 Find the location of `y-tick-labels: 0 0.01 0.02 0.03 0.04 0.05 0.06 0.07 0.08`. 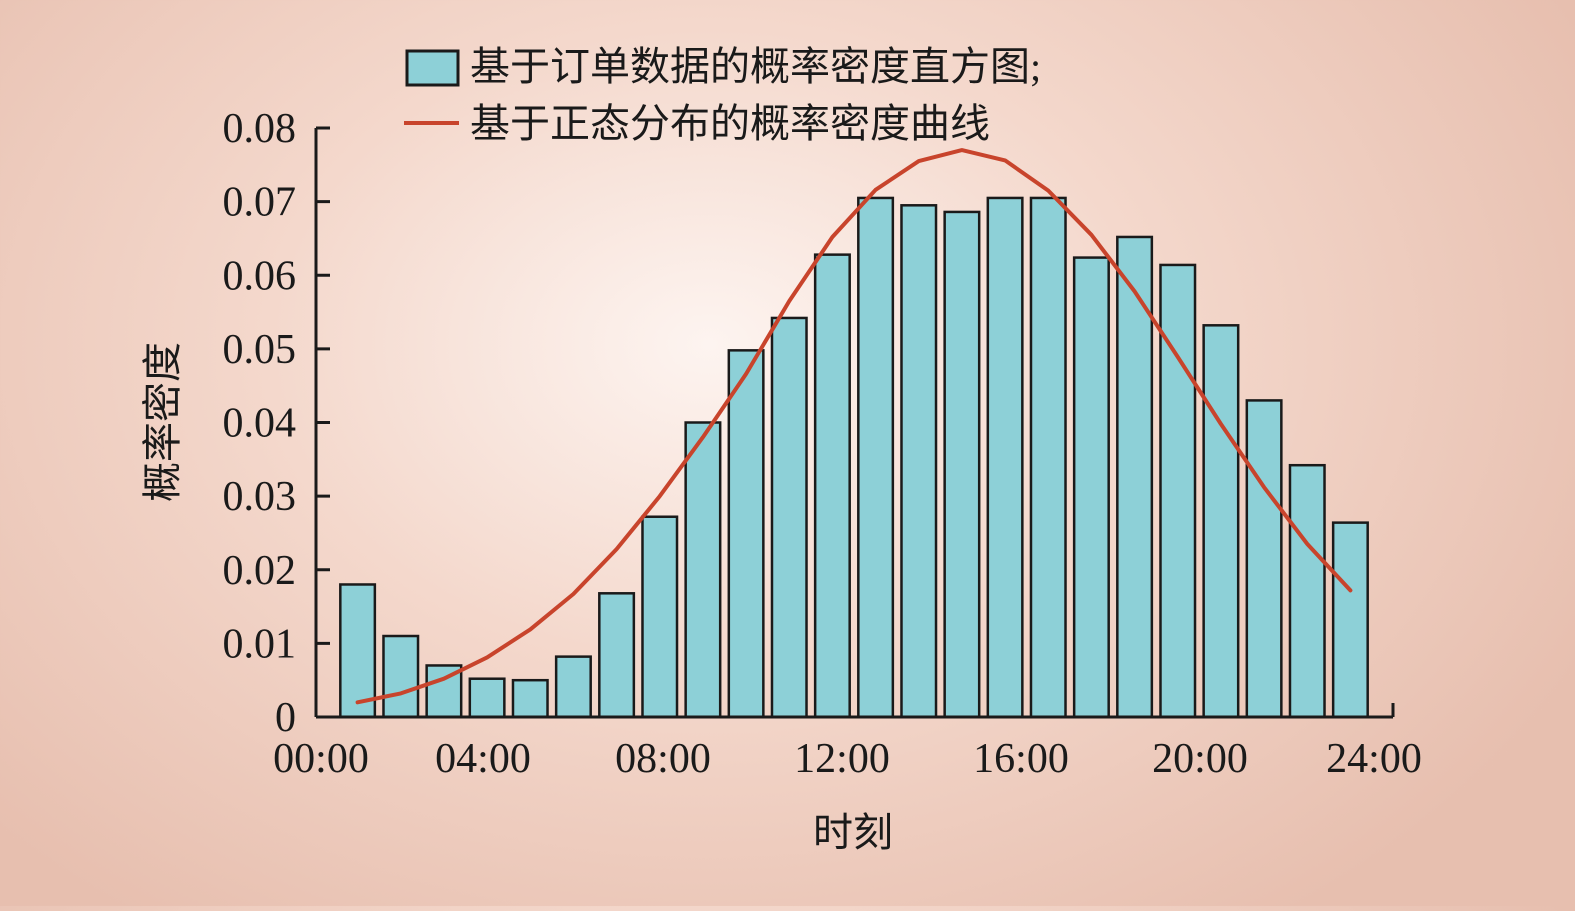

y-tick-labels: 0 0.01 0.02 0.03 0.04 0.05 0.06 0.07 0.08 is located at coordinates (260, 423).